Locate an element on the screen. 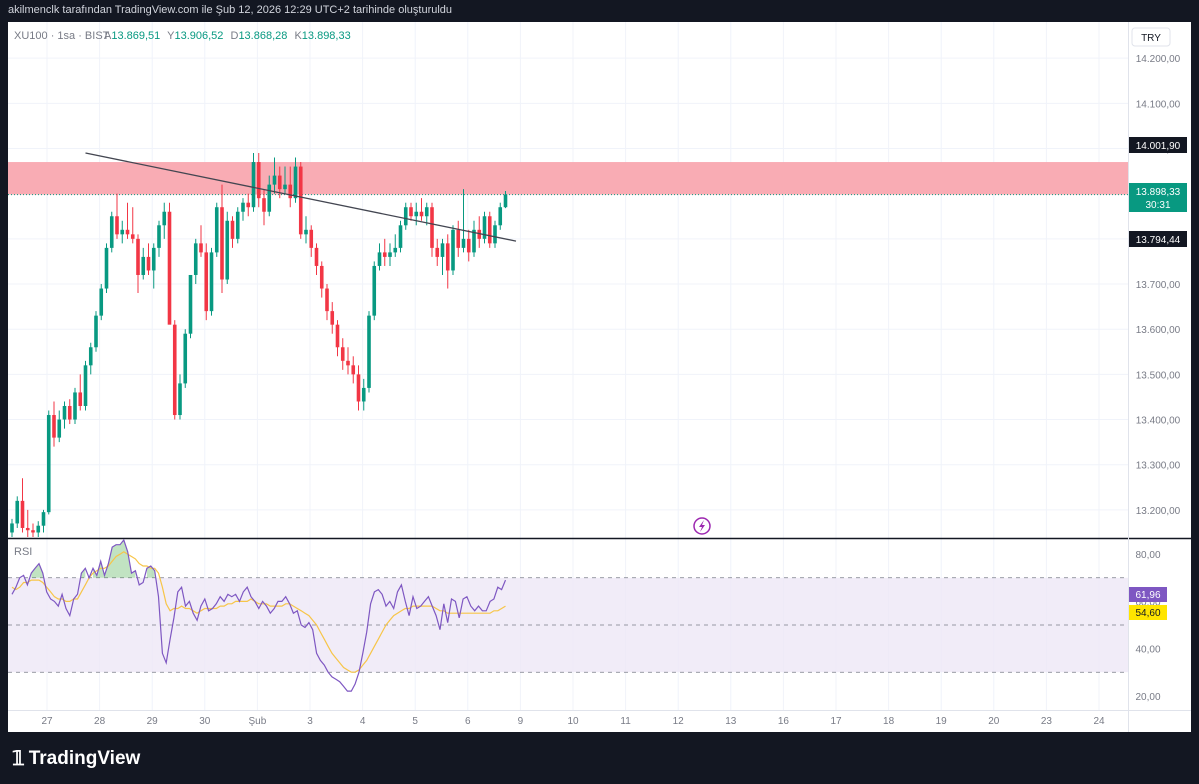 This screenshot has height=784, width=1199. currency-button: TRY is located at coordinates (1151, 37).